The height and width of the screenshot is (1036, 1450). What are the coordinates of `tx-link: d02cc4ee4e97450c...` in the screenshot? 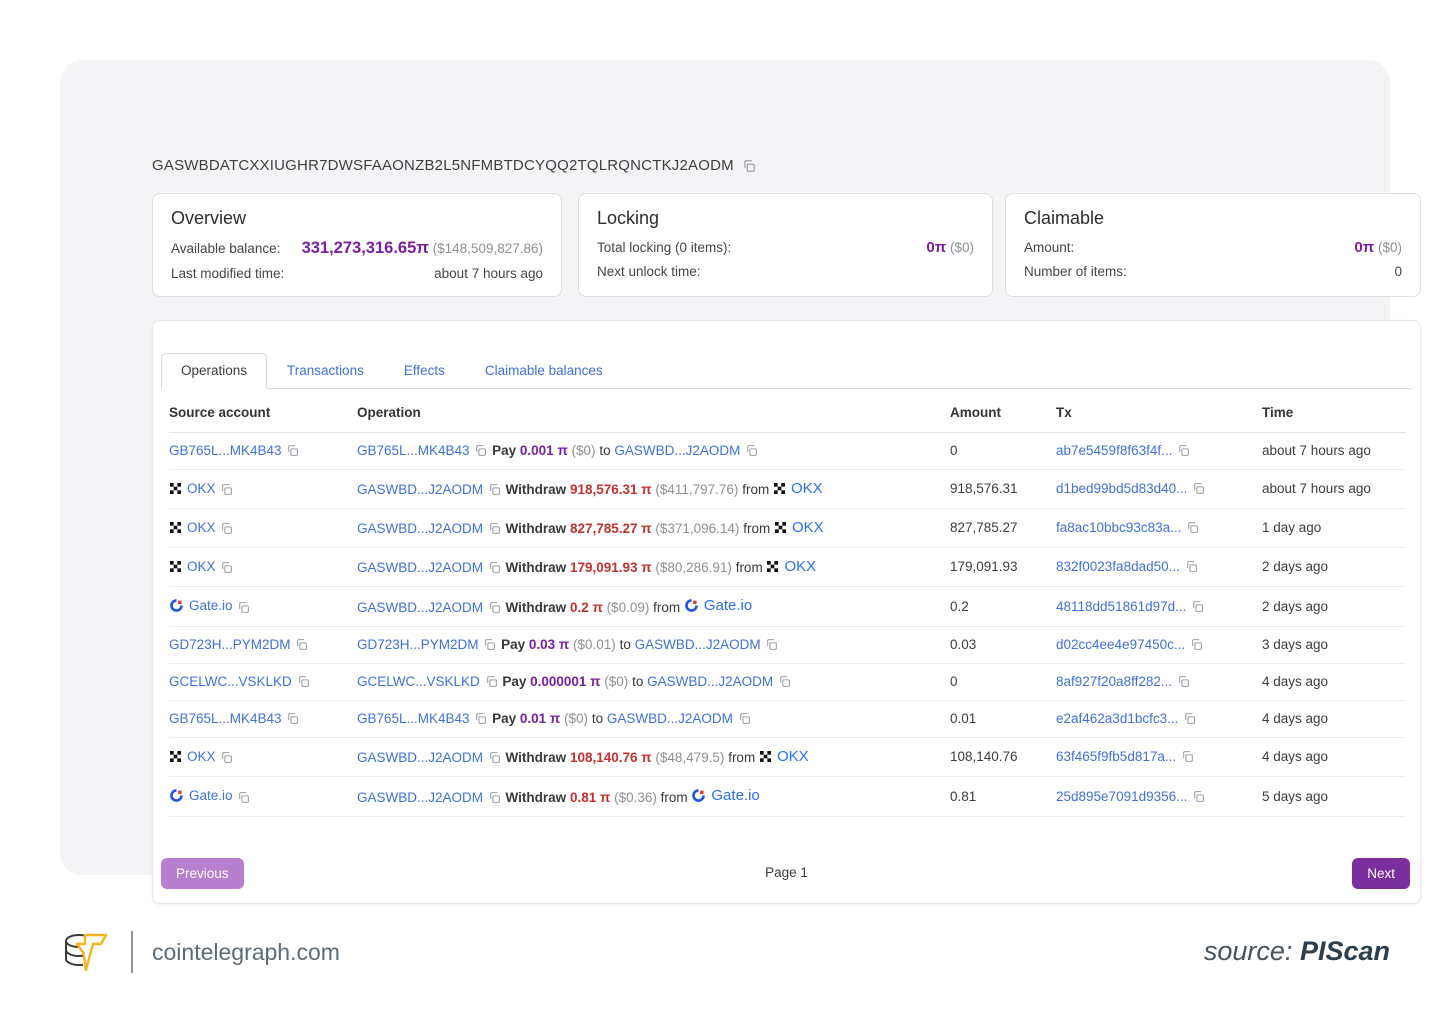 It's located at (1121, 644).